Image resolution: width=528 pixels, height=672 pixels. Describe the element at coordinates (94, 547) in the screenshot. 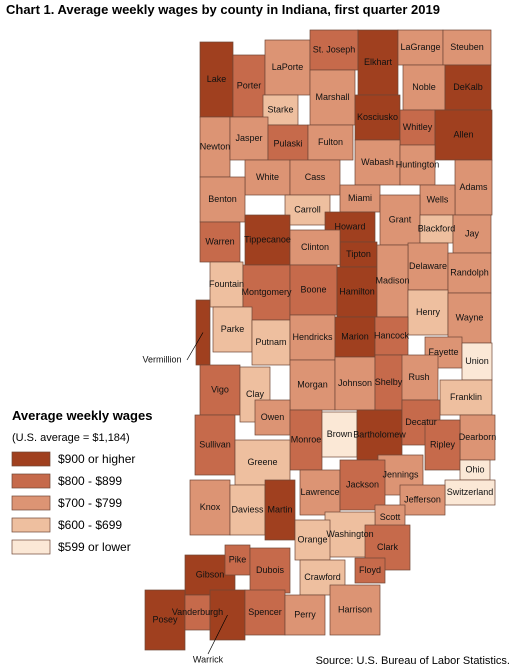

I see `legend-label: $599 or lower` at that location.